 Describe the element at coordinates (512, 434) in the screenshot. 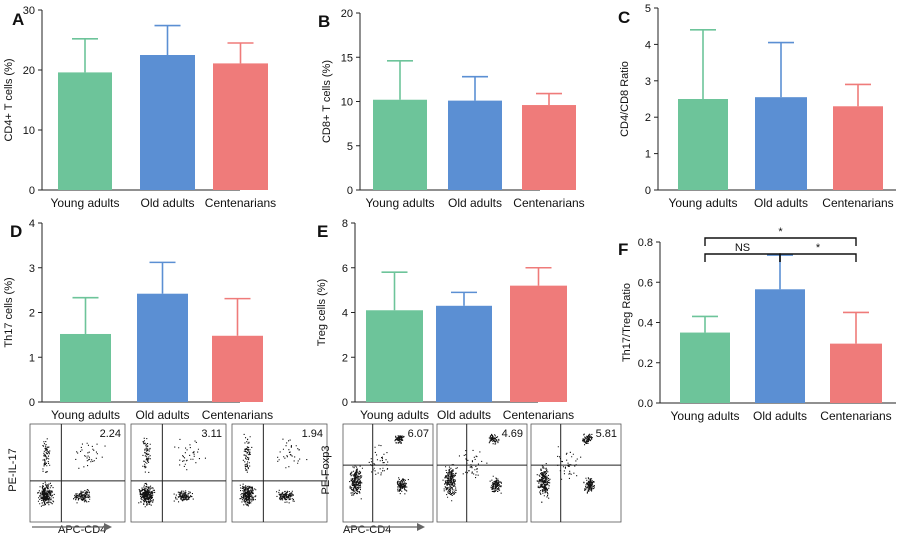

I see `quadrant-percentage: 4.69` at that location.